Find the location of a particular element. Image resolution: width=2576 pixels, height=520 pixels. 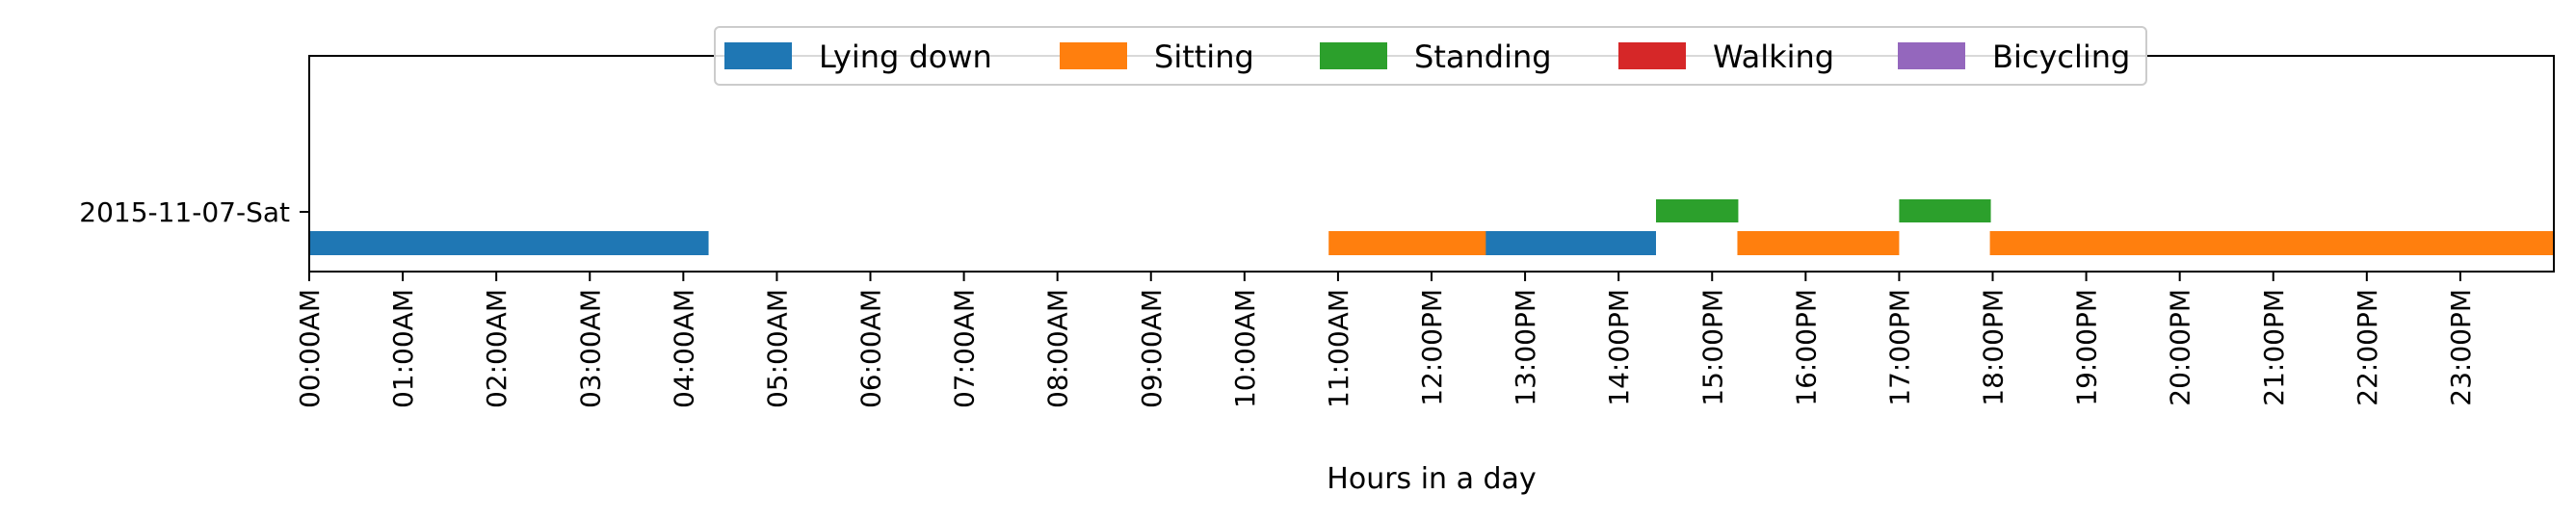

x-tick-label: 16:00PM is located at coordinates (1806, 347).